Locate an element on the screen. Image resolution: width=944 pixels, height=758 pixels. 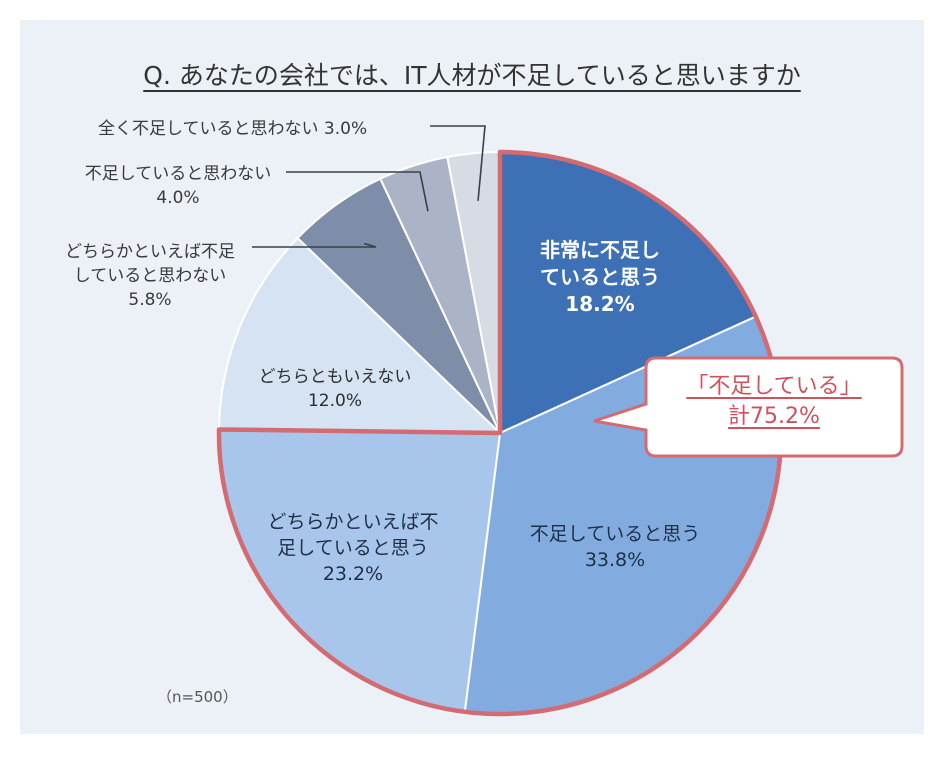
slice-value-3: 12.0% is located at coordinates (334, 401).